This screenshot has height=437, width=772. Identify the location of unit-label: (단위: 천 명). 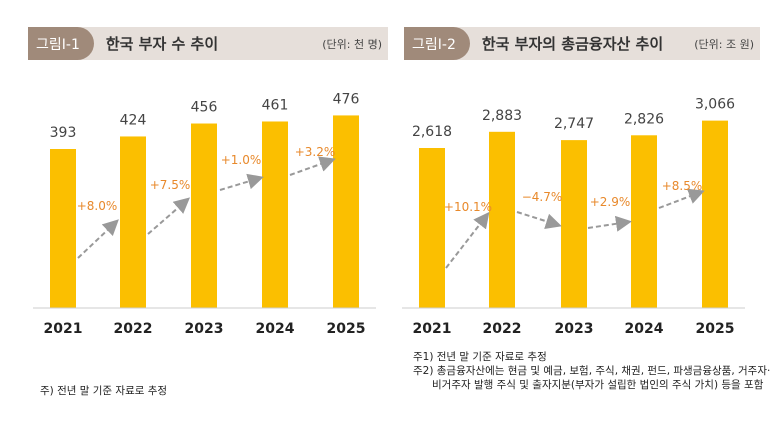
(352, 44).